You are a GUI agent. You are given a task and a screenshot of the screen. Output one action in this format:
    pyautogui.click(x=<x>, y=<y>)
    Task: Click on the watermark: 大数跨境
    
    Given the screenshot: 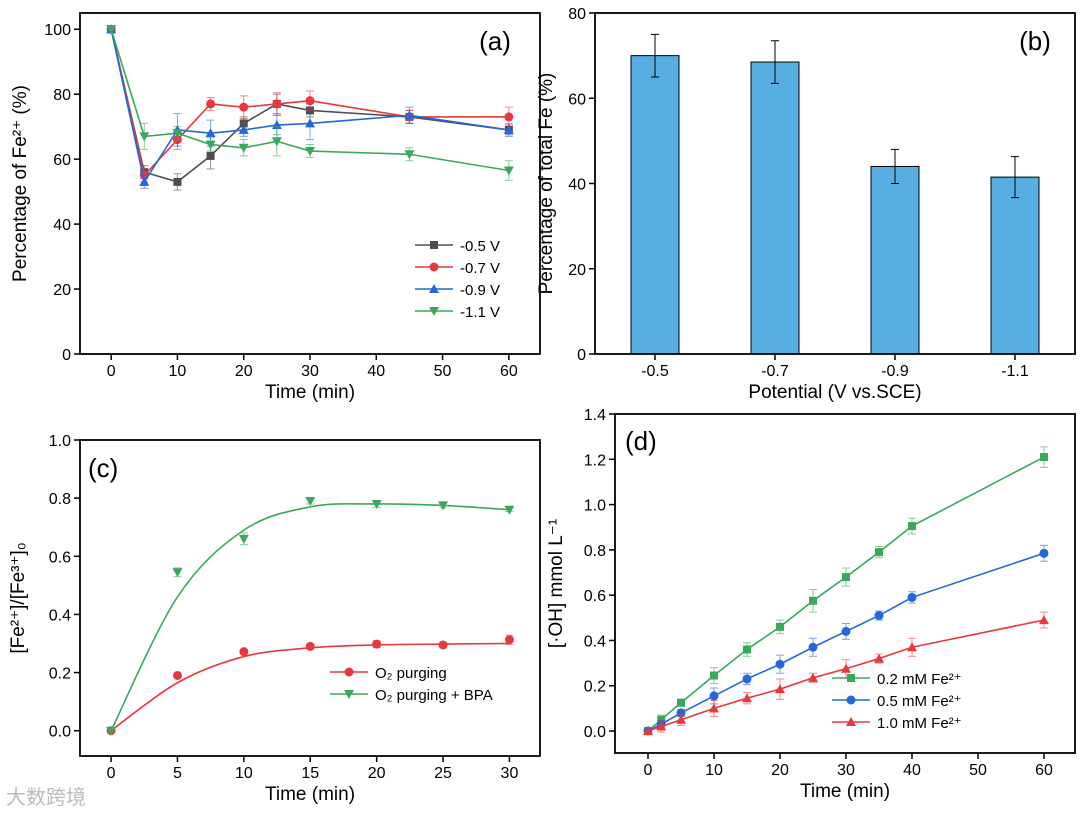 What is the action you would take?
    pyautogui.click(x=46, y=797)
    